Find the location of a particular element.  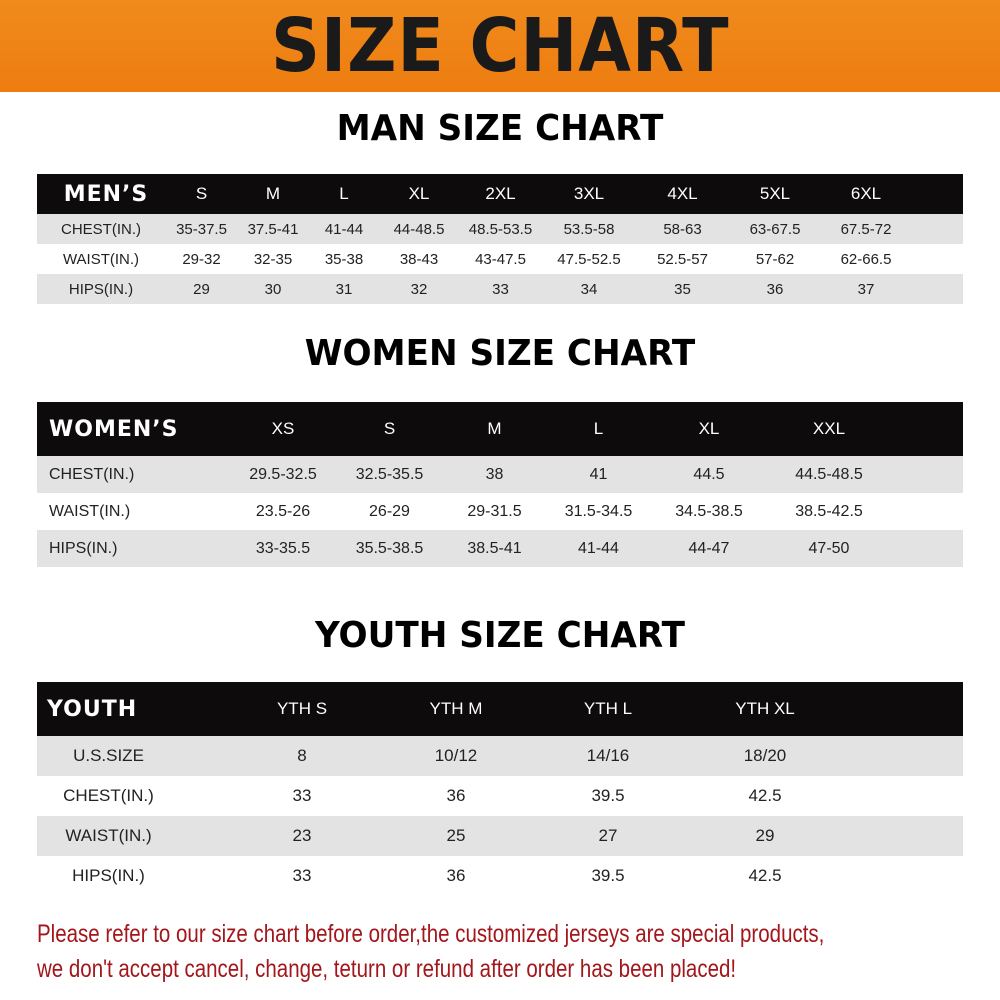

size-header: 3XL is located at coordinates (589, 193).